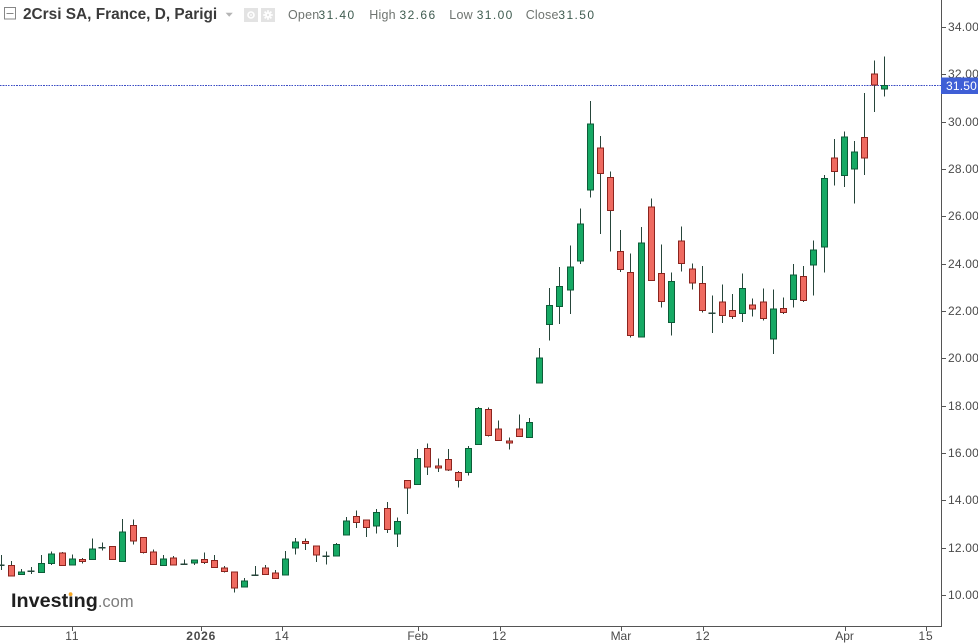 The height and width of the screenshot is (644, 978). Describe the element at coordinates (201, 636) in the screenshot. I see `svg-text: 2026` at that location.